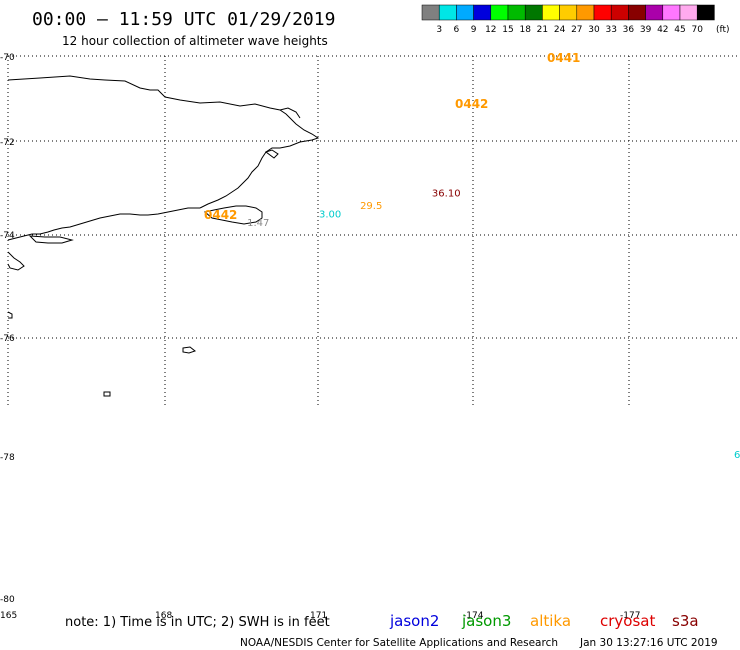  Describe the element at coordinates (7, 58) in the screenshot. I see `latitude-label: -70` at that location.